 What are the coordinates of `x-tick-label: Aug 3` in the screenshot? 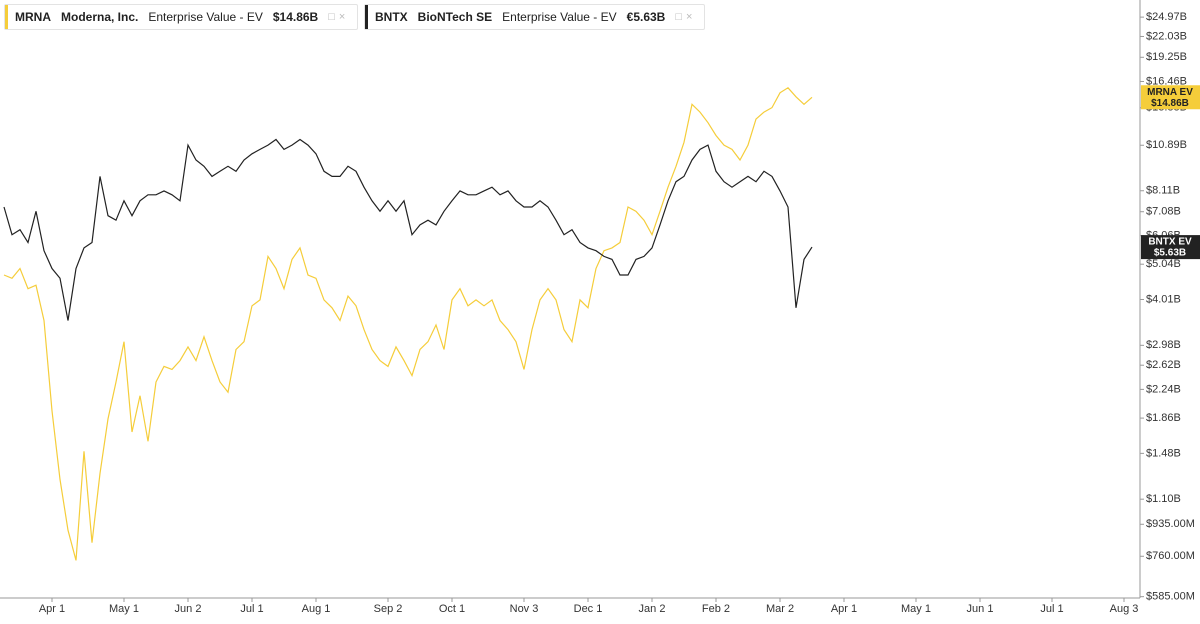 It's located at (1124, 609).